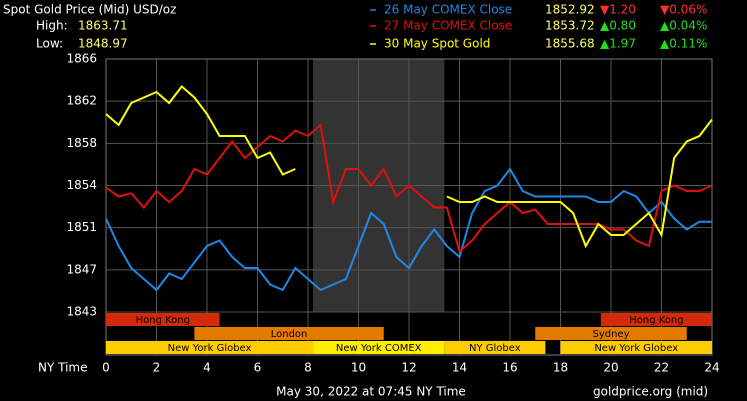 This screenshot has width=747, height=401. What do you see at coordinates (683, 44) in the screenshot?
I see `legend-change-pct: ▲0.11%` at bounding box center [683, 44].